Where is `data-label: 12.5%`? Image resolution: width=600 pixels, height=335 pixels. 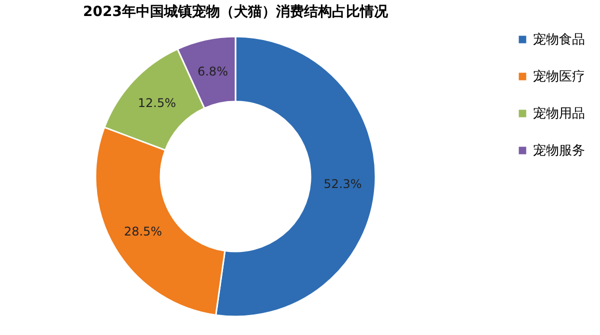
data-label: 12.5% is located at coordinates (157, 103).